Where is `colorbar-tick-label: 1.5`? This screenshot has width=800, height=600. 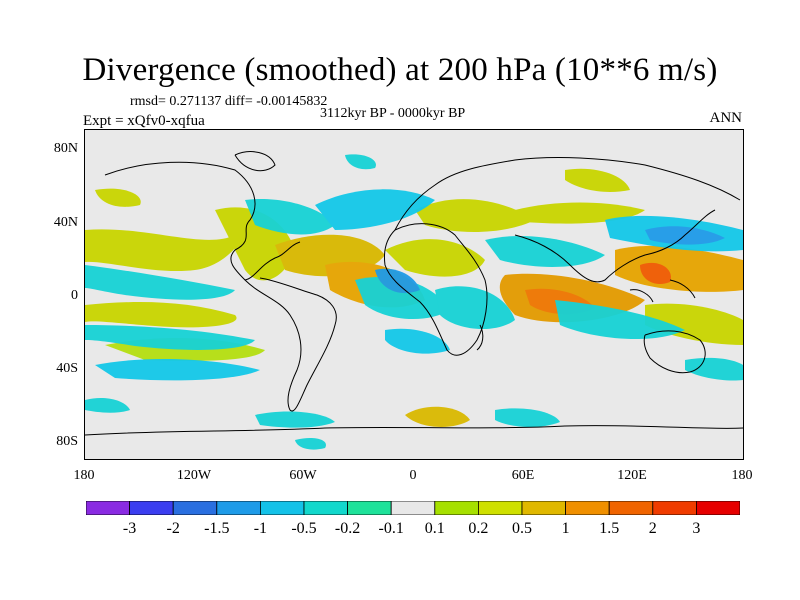 colorbar-tick-label: 1.5 is located at coordinates (609, 528).